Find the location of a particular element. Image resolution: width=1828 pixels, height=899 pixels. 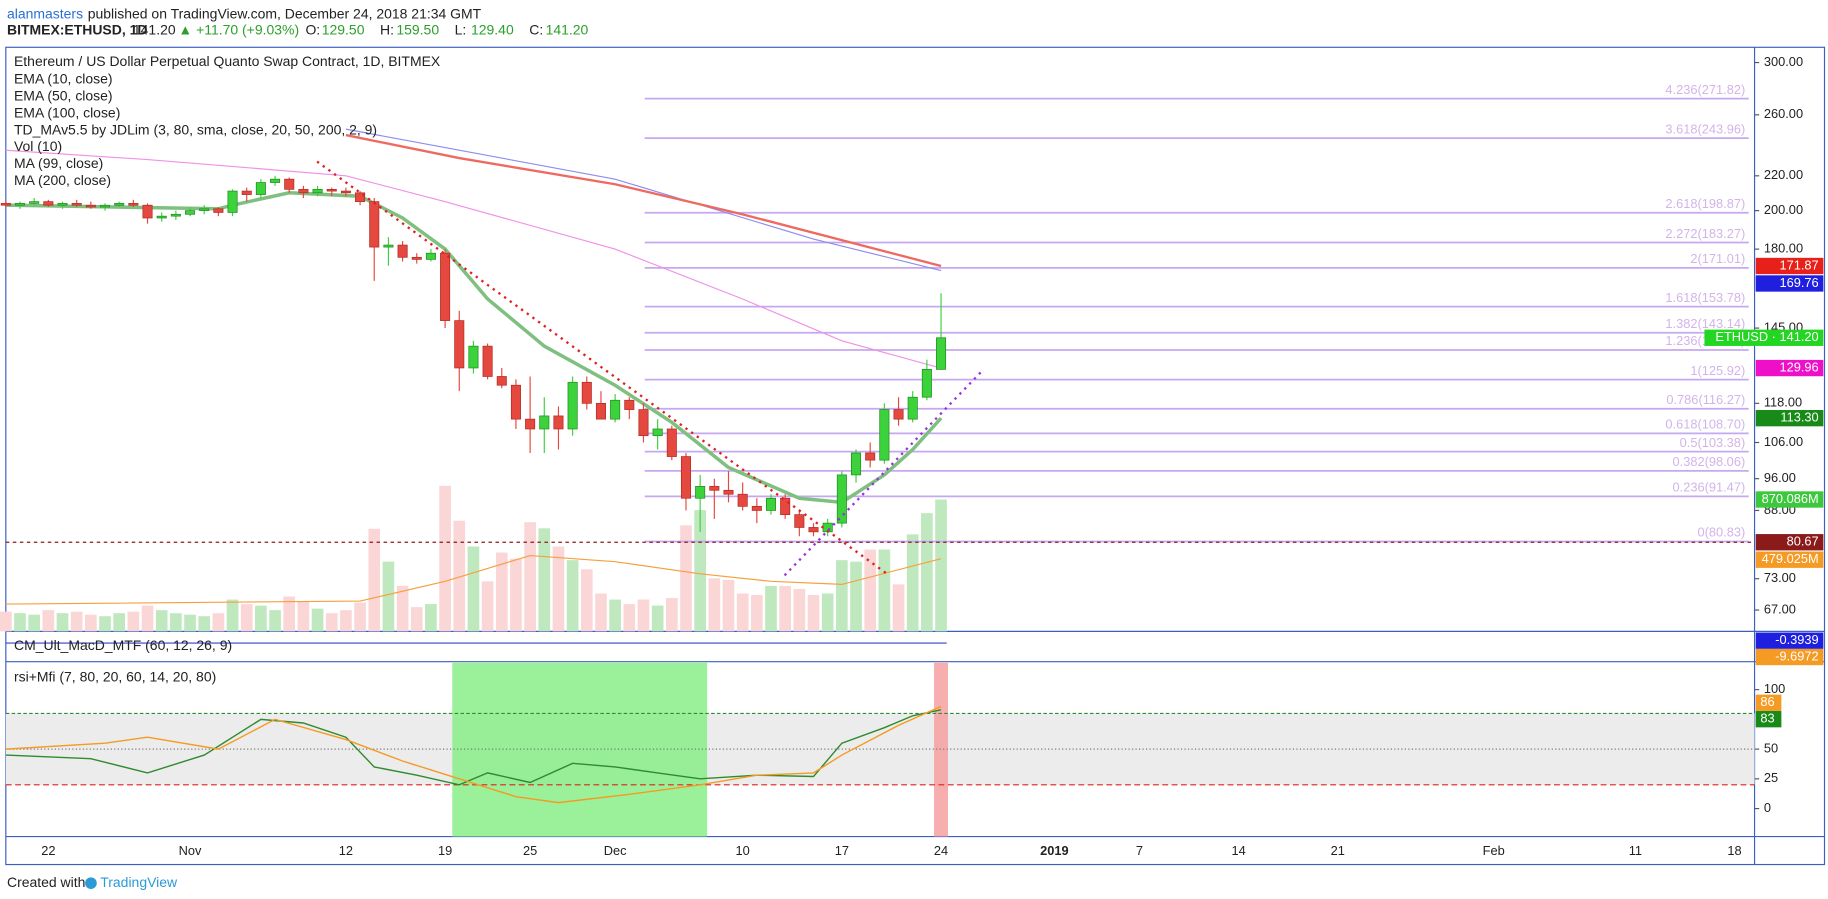

price-tag-label: 80.67 is located at coordinates (1803, 541).